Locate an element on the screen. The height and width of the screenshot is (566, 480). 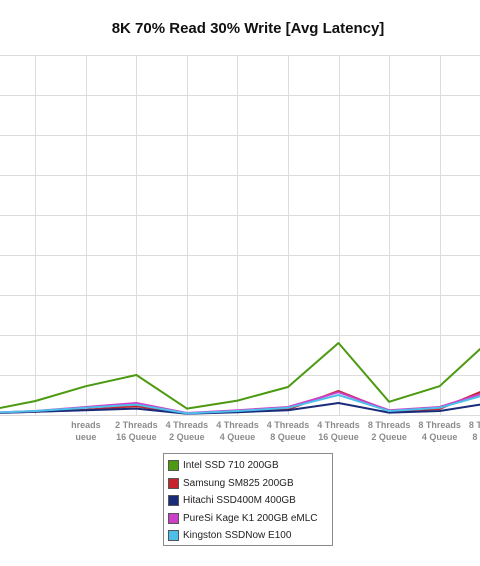
legend-item: Intel SSD 710 200GB is located at coordinates (248, 466).